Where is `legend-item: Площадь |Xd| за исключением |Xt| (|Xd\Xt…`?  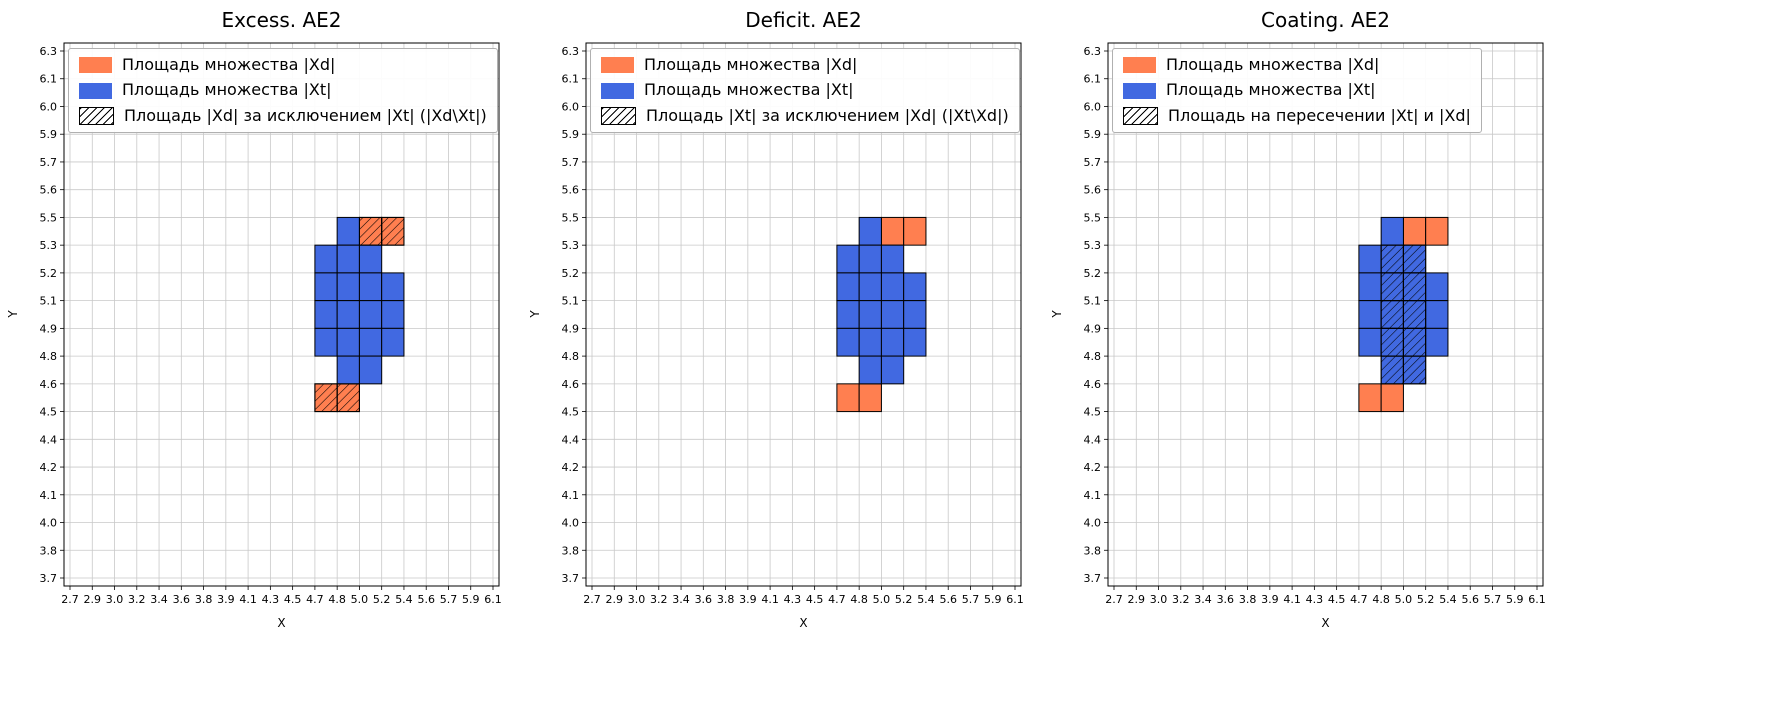
legend-item: Площадь |Xd| за исключением |Xt| (|Xd\Xt… is located at coordinates (283, 115).